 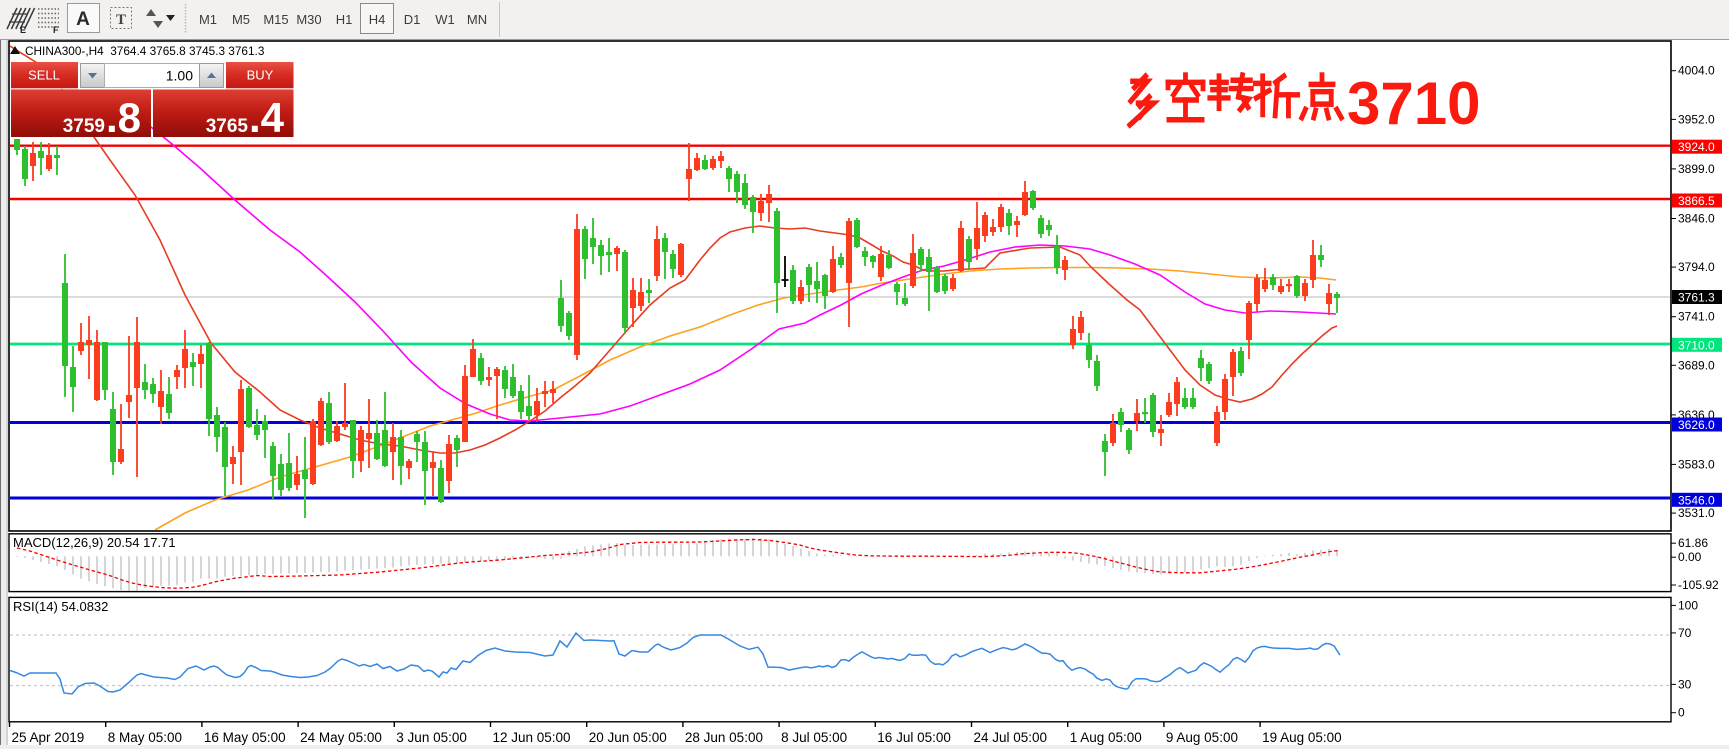 What do you see at coordinates (1696, 201) in the screenshot?
I see `svg-text: 3866.5` at bounding box center [1696, 201].